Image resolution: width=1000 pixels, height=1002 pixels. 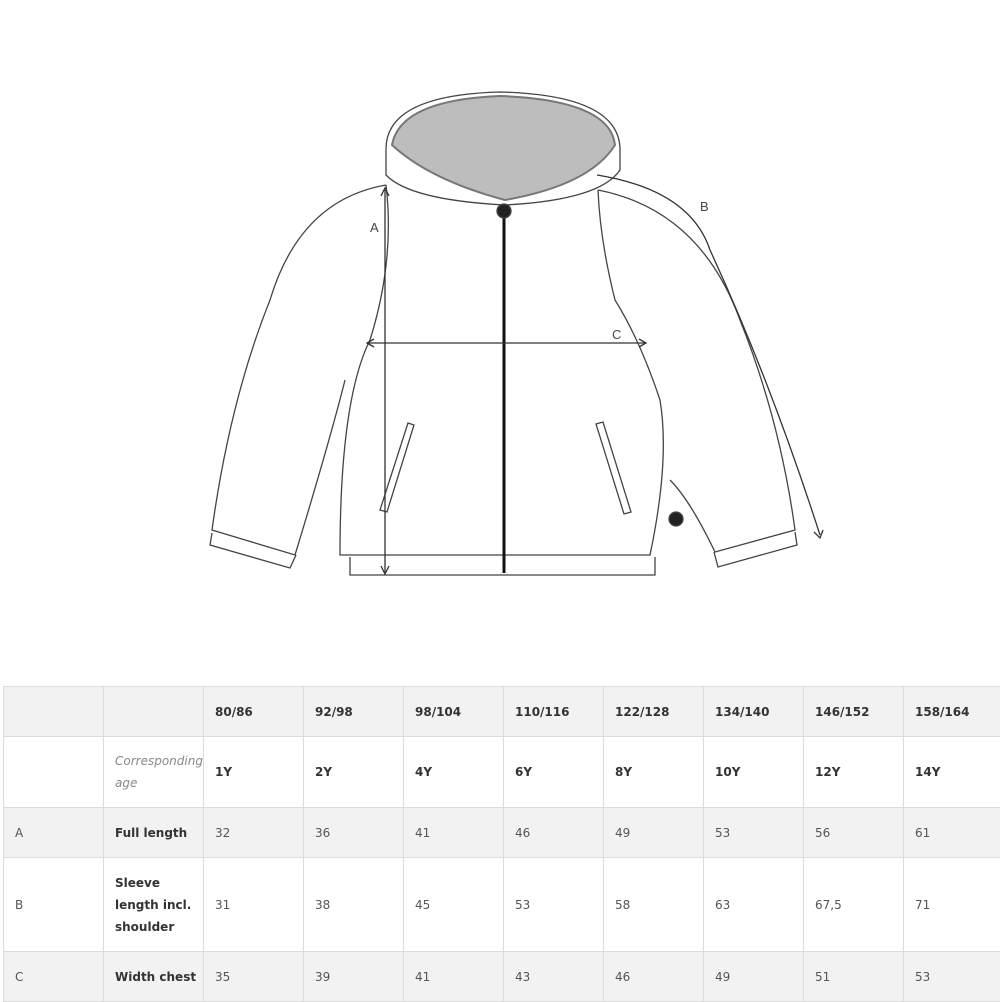 I want to click on size-cell: 122/128, so click(x=654, y=712).